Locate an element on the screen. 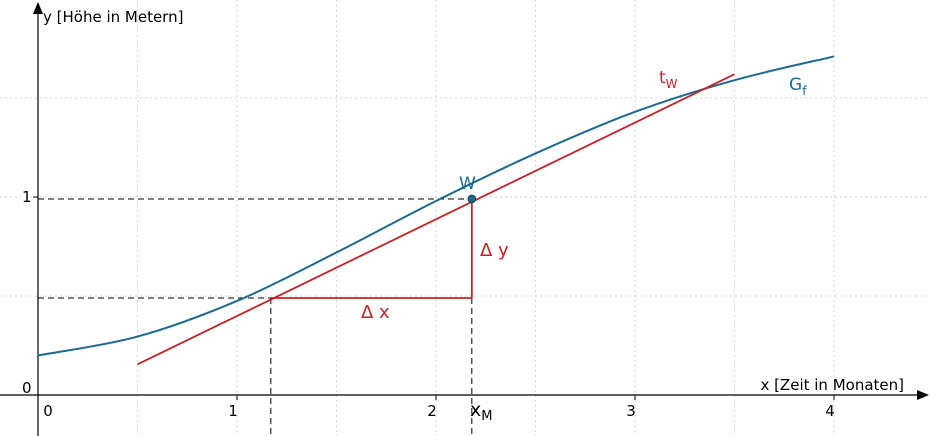 The width and height of the screenshot is (930, 436). point-w is located at coordinates (472, 199).